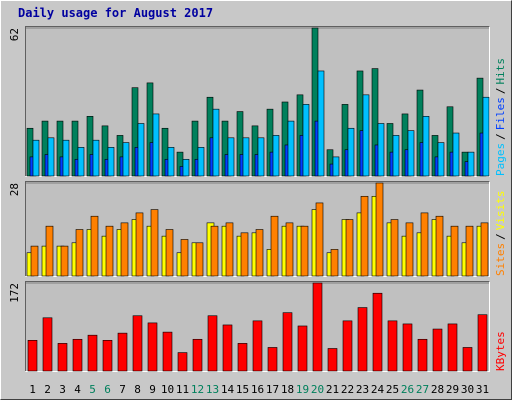  What do you see at coordinates (378, 389) in the screenshot?
I see `x-tick-label: 24` at bounding box center [378, 389].